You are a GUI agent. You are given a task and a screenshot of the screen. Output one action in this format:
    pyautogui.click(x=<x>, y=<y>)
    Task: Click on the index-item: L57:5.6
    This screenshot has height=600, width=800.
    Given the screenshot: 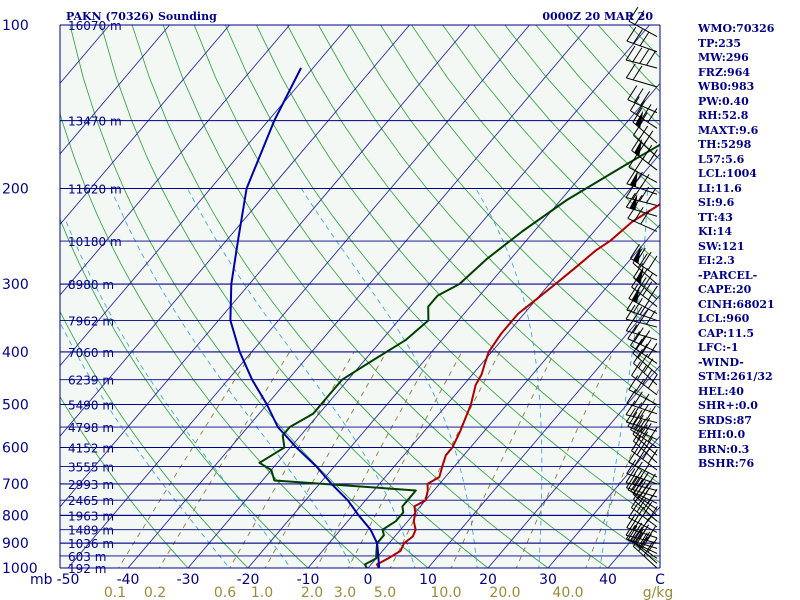 What is the action you would take?
    pyautogui.click(x=721, y=159)
    